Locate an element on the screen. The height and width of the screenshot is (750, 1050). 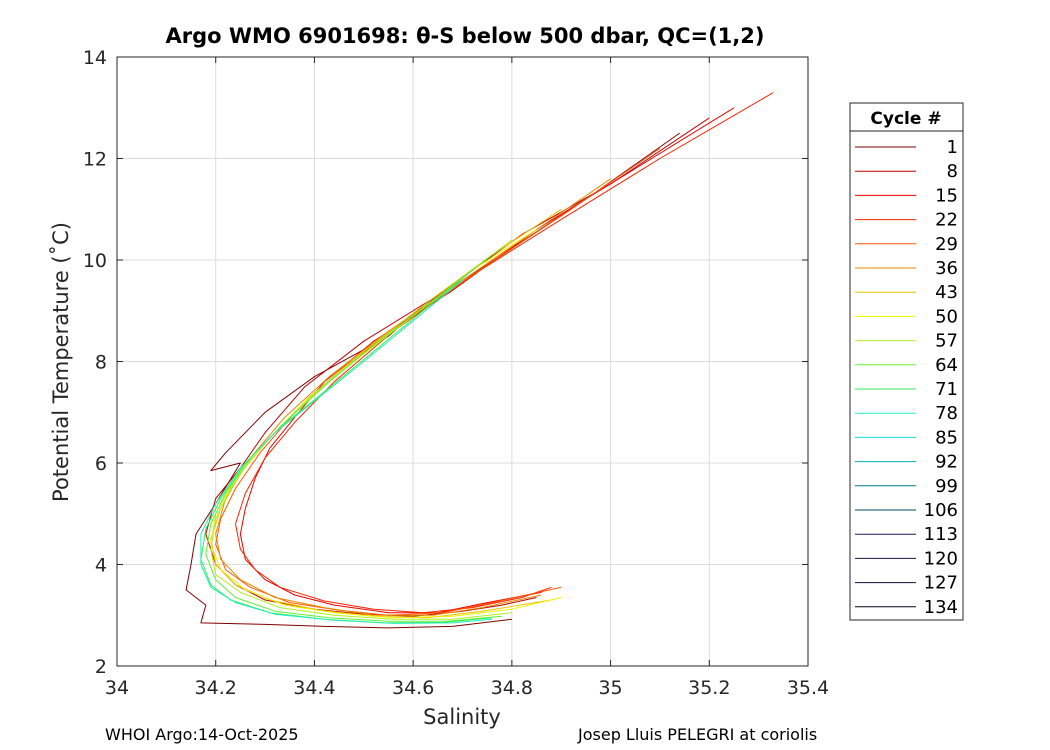
x-tick-label: 34.4 is located at coordinates (314, 688).